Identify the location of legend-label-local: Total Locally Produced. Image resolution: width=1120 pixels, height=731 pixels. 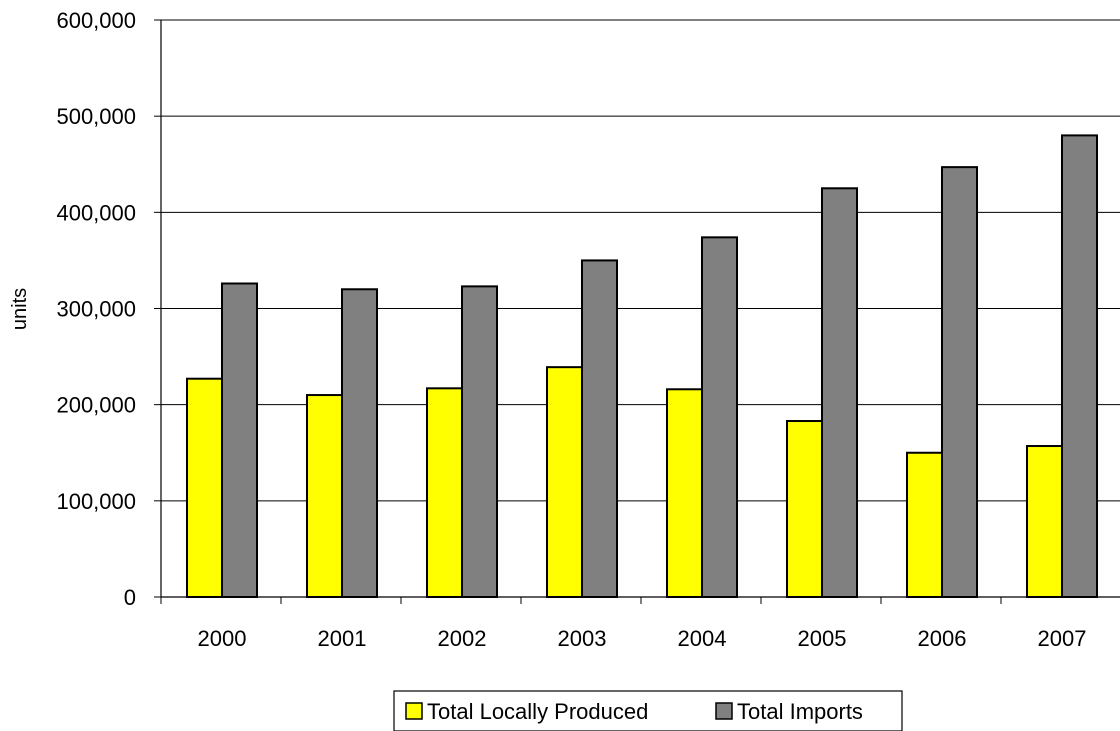
(537, 711).